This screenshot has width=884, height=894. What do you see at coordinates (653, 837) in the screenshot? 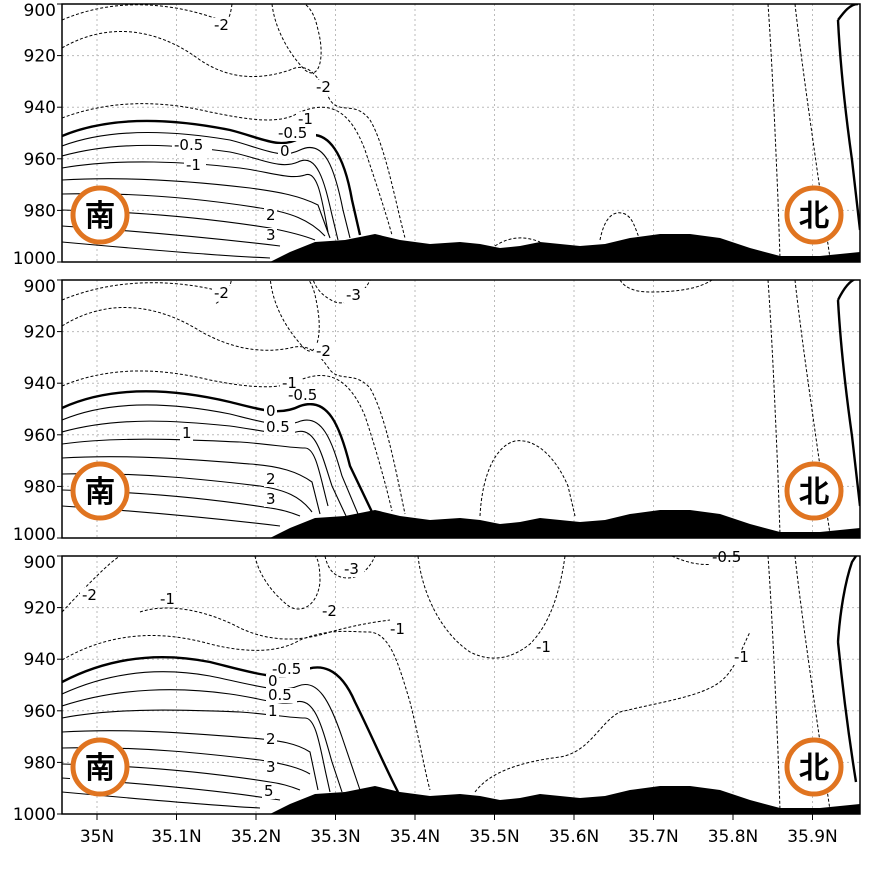
I see `x-tick-label: 35.7N` at bounding box center [653, 837].